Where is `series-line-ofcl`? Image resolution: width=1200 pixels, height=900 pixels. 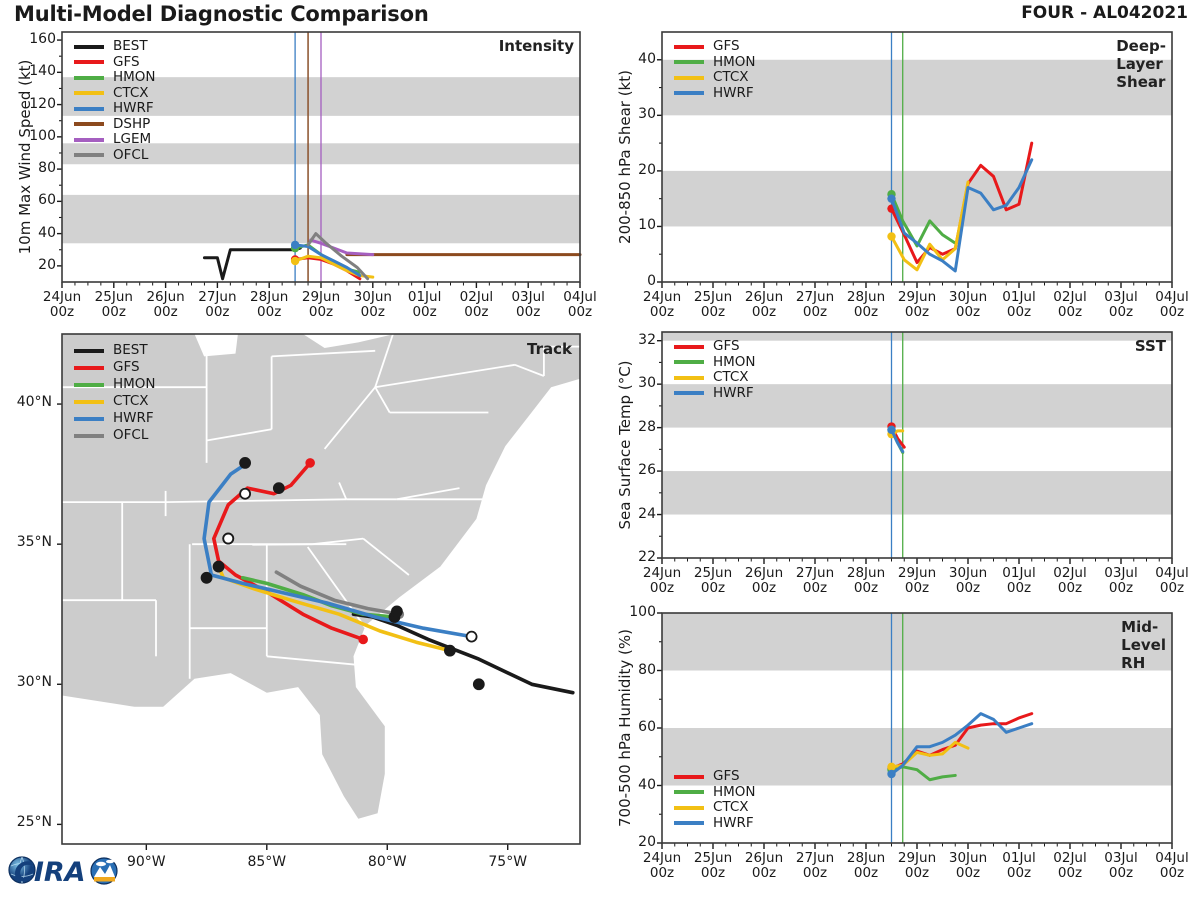 series-line-ofcl is located at coordinates (338, 256).